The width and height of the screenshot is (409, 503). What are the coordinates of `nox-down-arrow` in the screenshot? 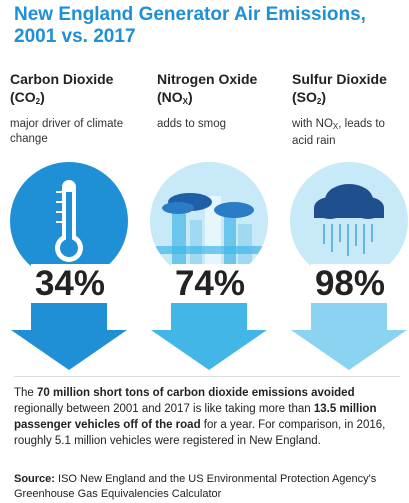 It's located at (209, 335).